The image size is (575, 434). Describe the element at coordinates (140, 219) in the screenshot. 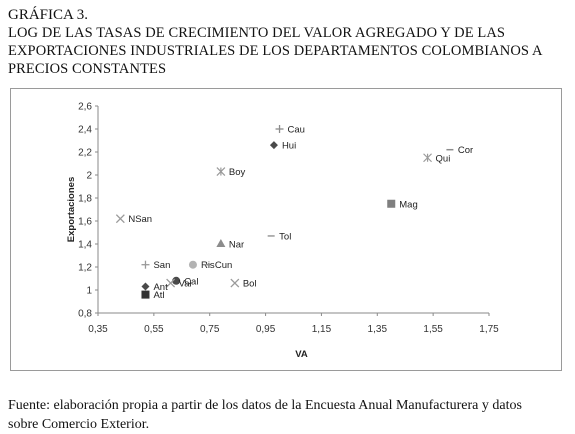

I see `point-label: NSan` at that location.